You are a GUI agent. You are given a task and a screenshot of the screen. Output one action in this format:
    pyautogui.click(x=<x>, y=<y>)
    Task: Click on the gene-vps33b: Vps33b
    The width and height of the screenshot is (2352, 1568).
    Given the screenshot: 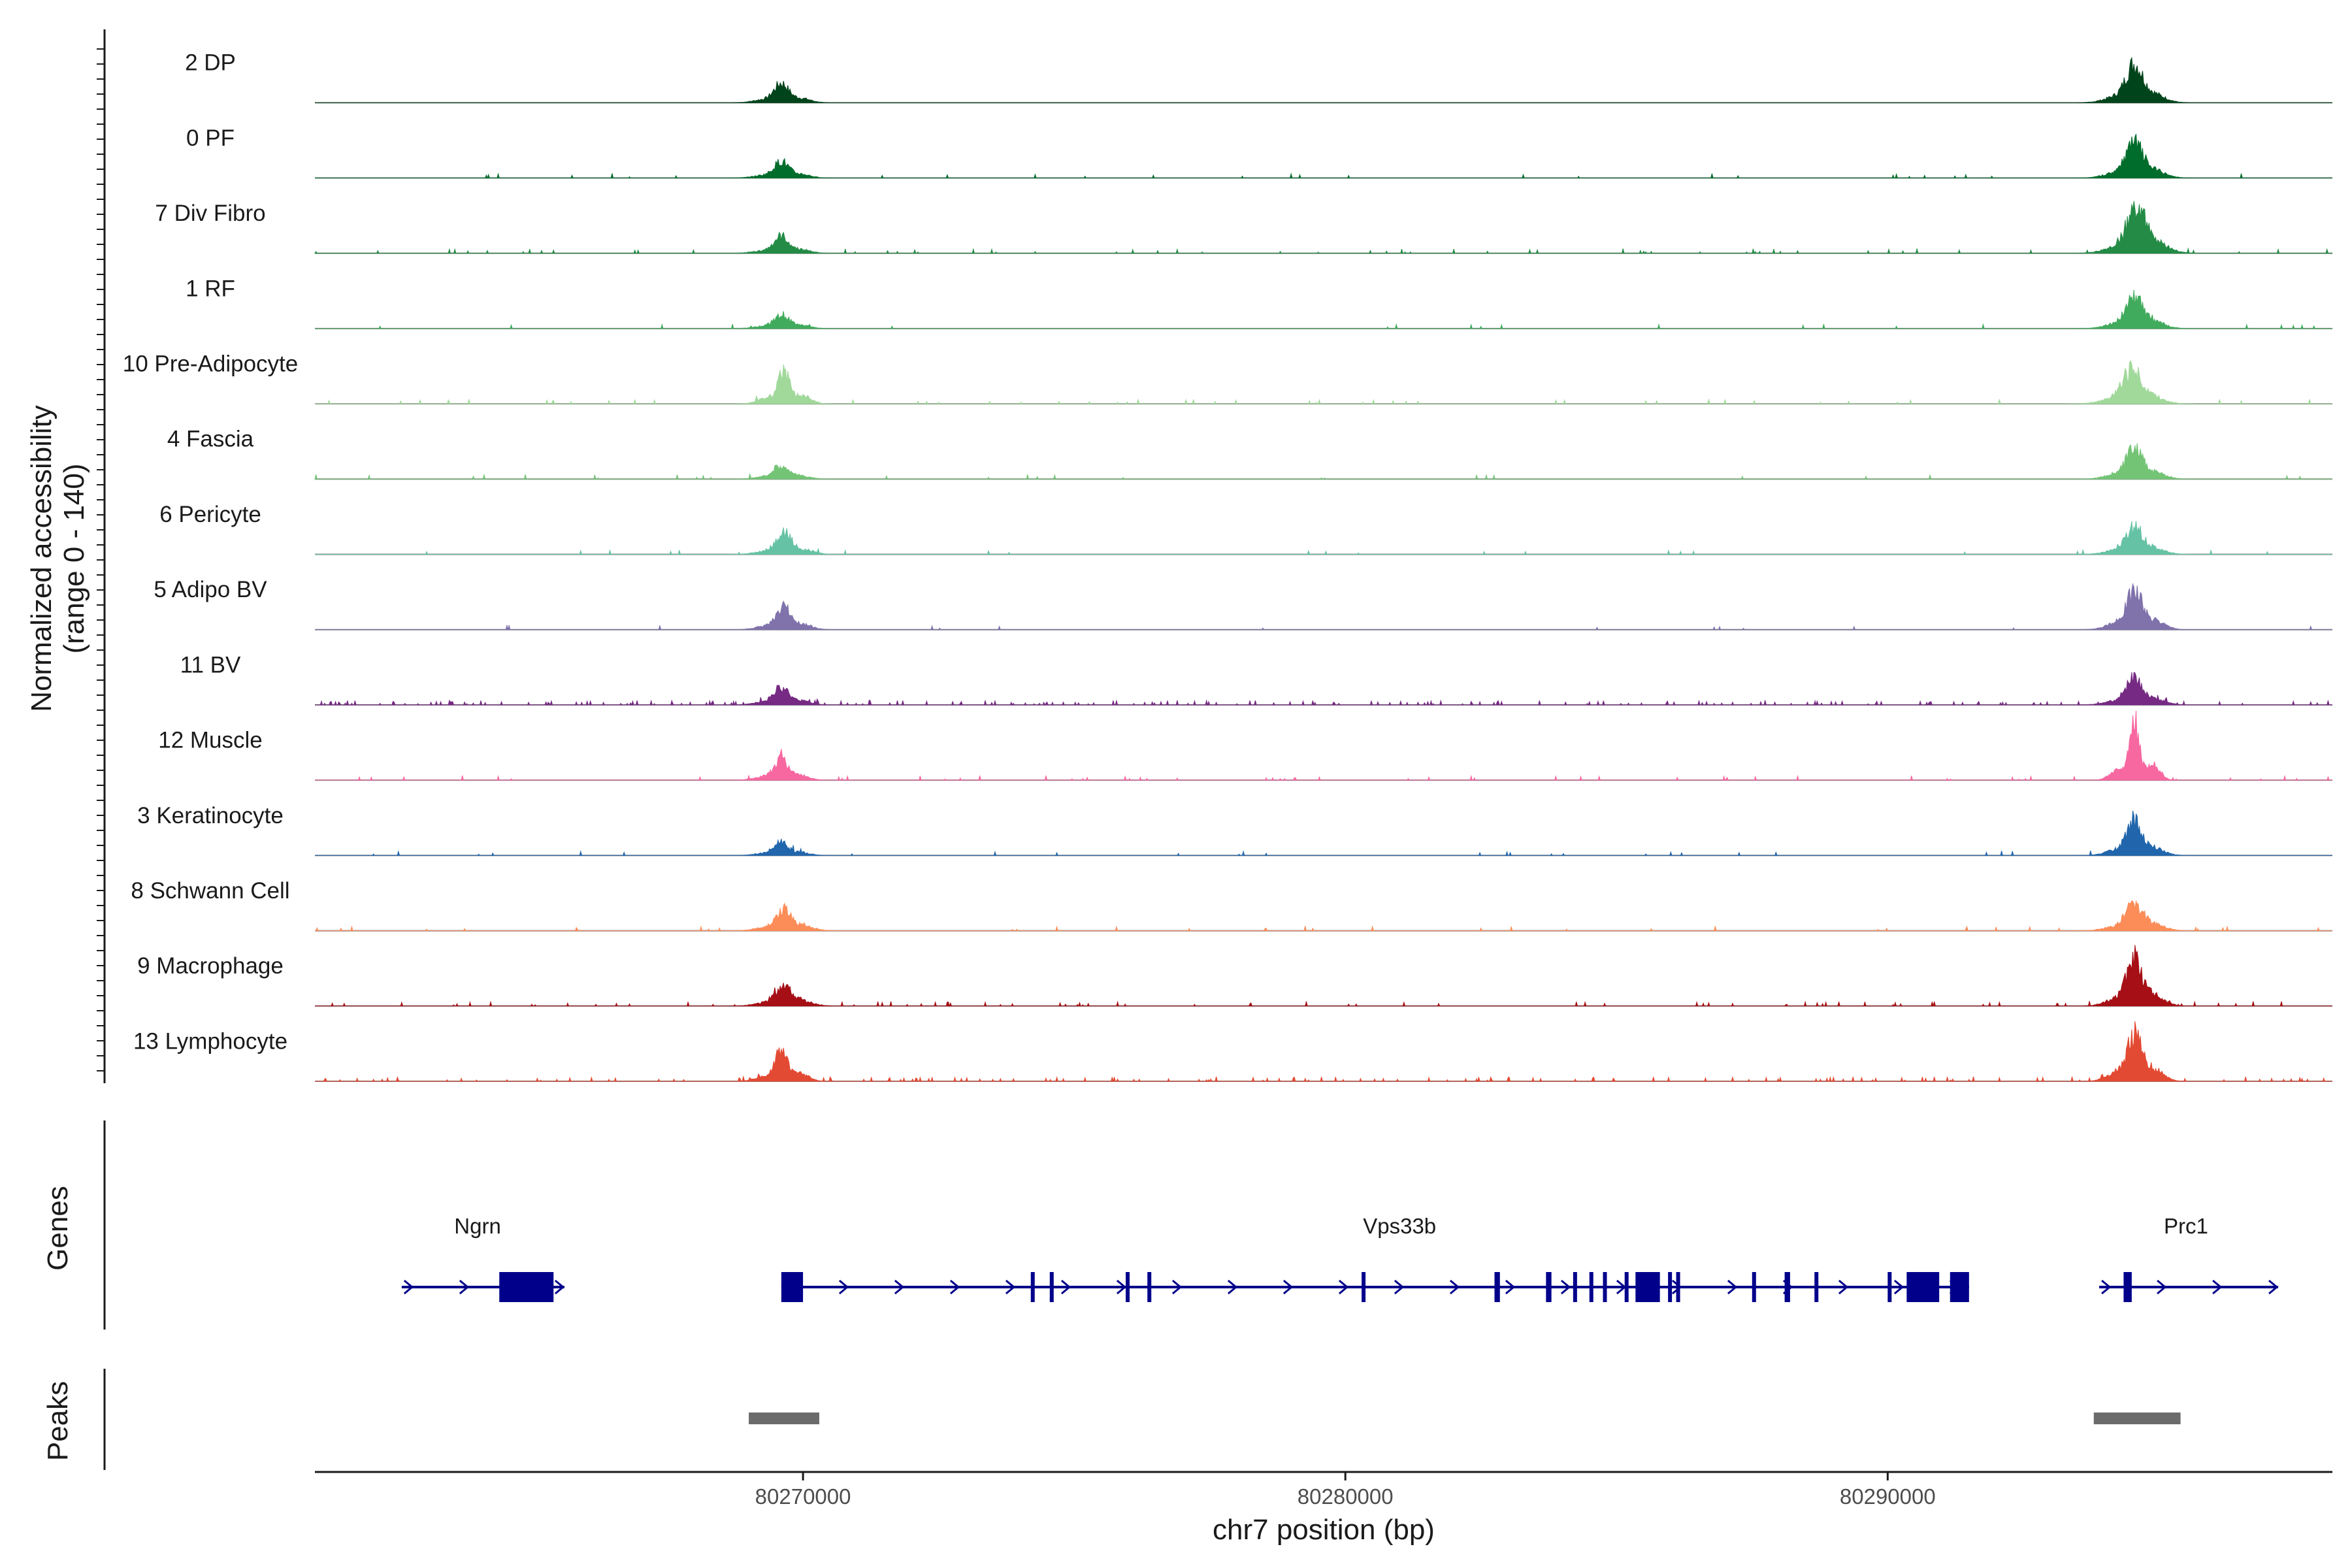 What is the action you would take?
    pyautogui.click(x=1375, y=1258)
    